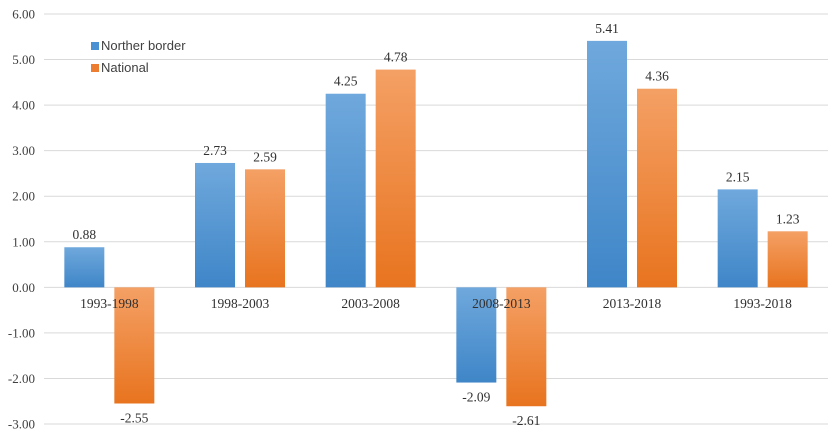  What do you see at coordinates (23, 105) in the screenshot?
I see `y-tick-label: 4.00` at bounding box center [23, 105].